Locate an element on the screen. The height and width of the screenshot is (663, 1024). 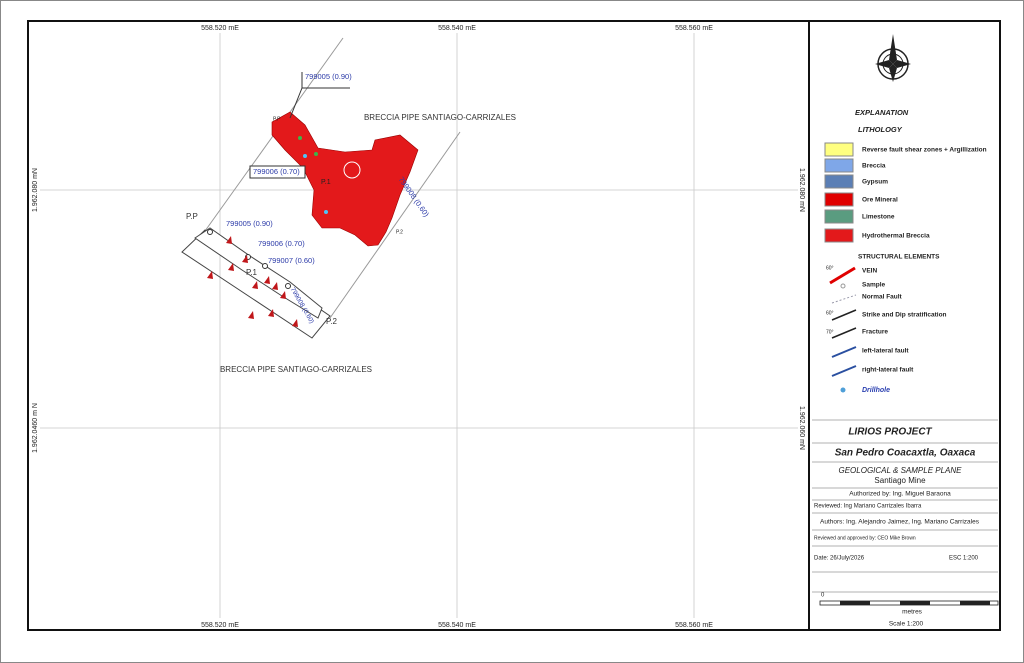
legend-item: right-lateral fault is located at coordinates (888, 370).